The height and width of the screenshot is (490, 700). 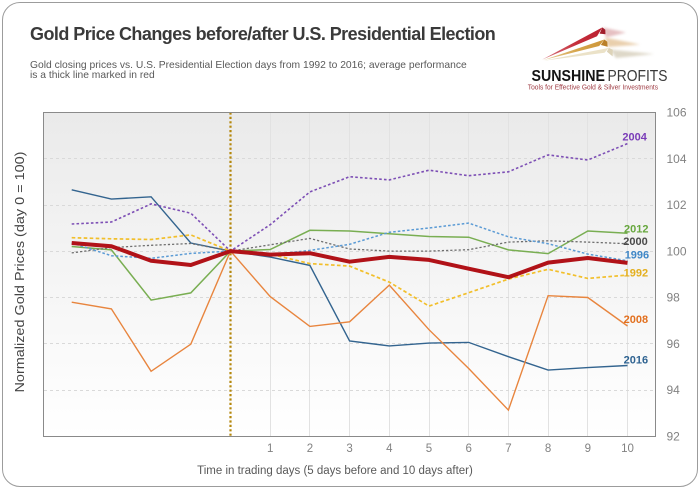 What do you see at coordinates (389, 449) in the screenshot?
I see `svg-text: 4` at bounding box center [389, 449].